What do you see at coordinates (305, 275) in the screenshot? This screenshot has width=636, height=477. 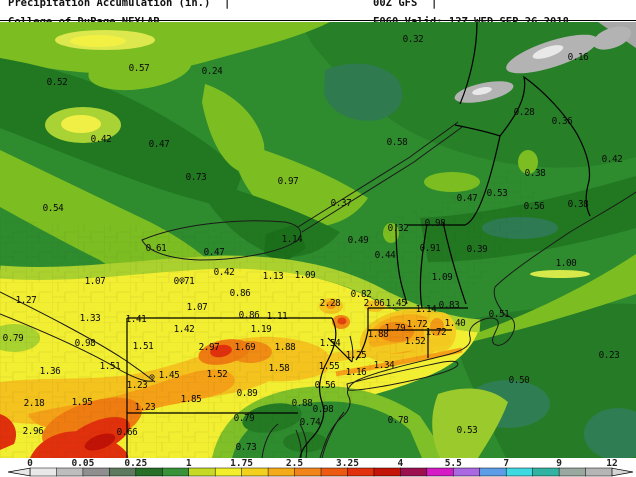 I see `precip-value-label: 1.09` at bounding box center [305, 275].